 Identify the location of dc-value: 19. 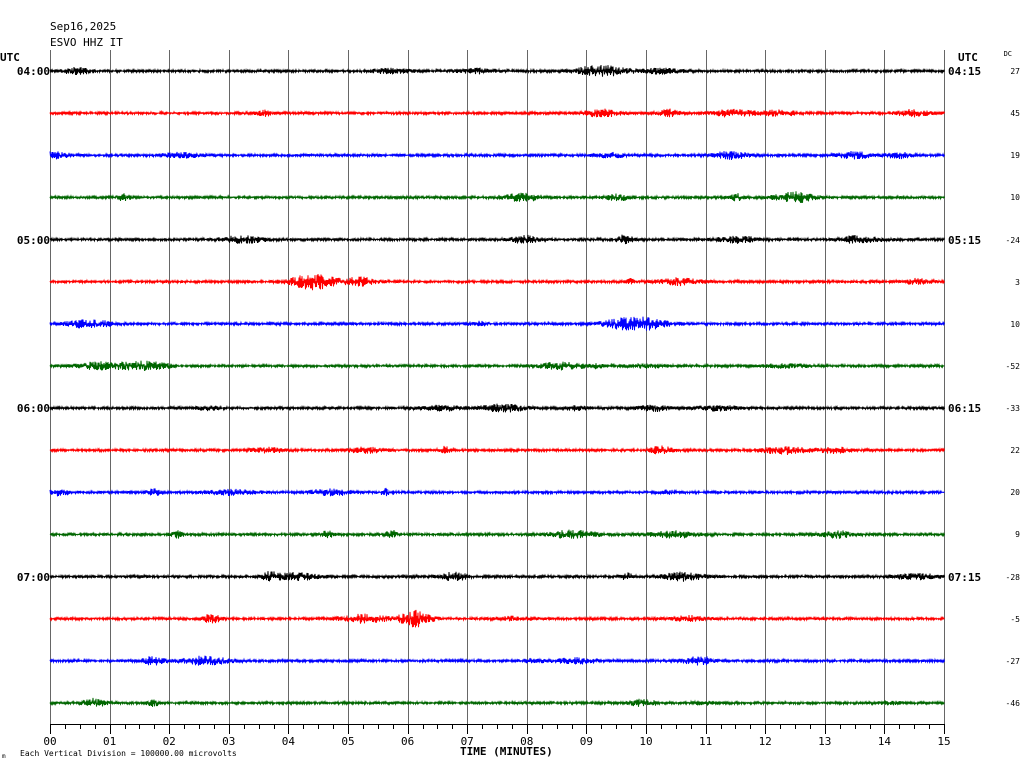
(1015, 156).